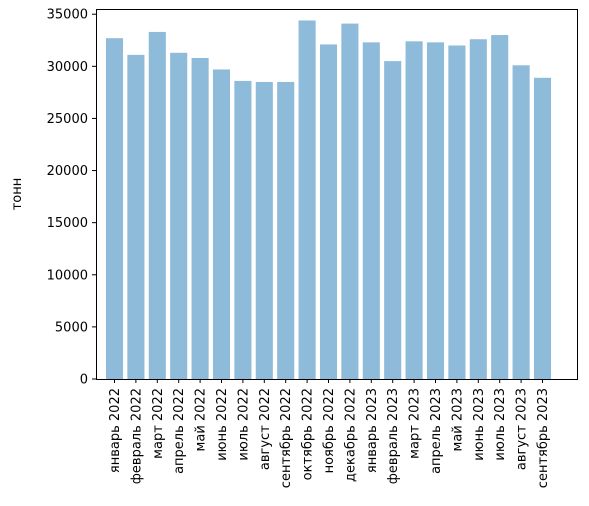  What do you see at coordinates (500, 424) in the screenshot?
I see `x-tick-label-19: июль 2023` at bounding box center [500, 424].